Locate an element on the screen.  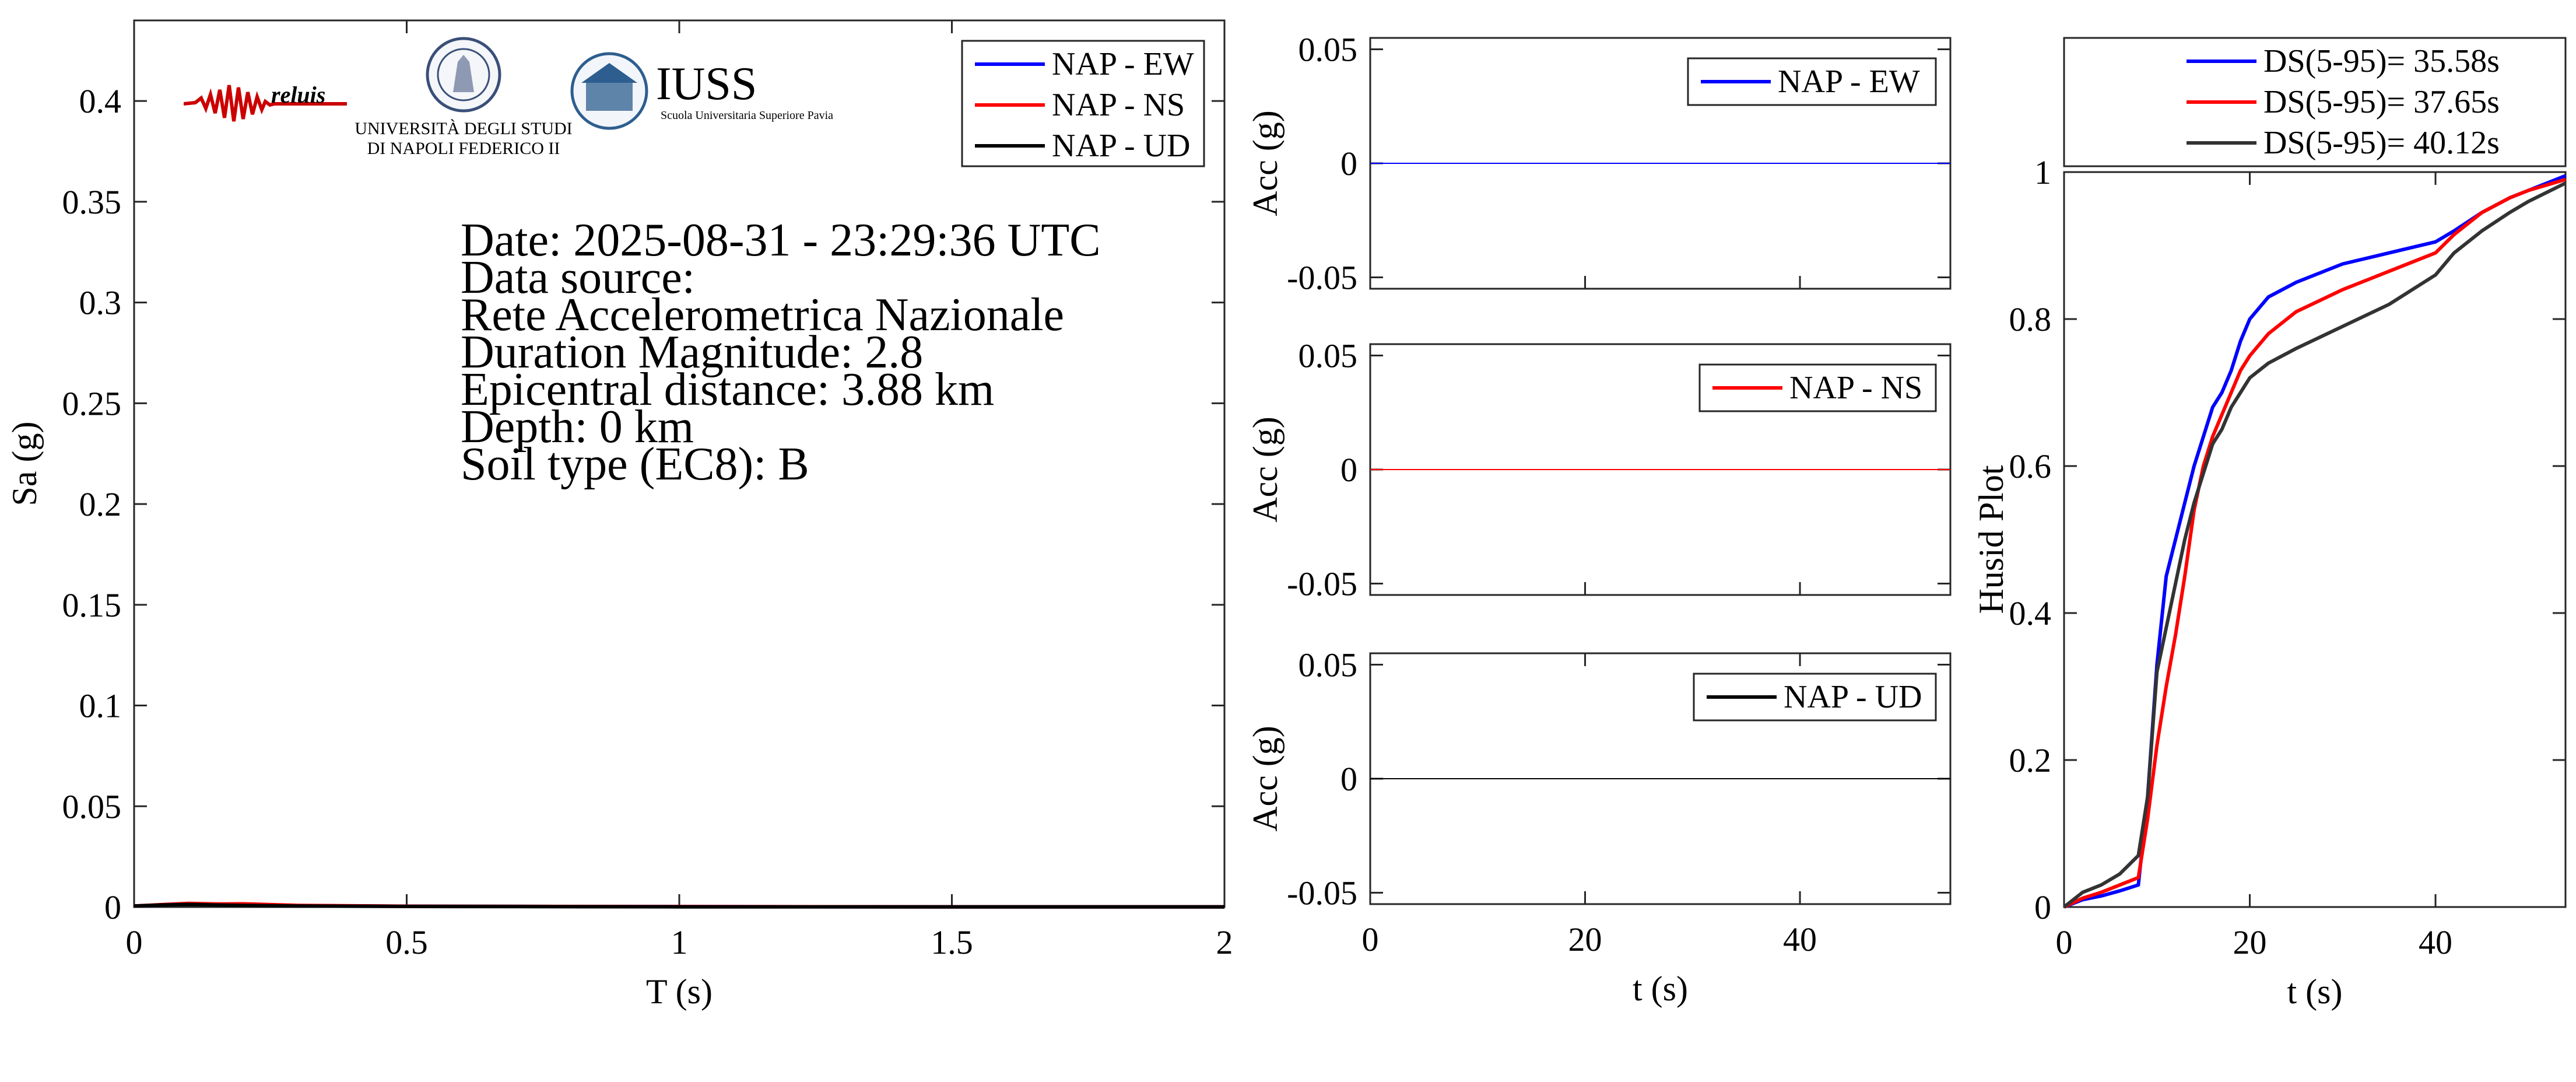
husid-xtick-label: 0 is located at coordinates (2064, 942).